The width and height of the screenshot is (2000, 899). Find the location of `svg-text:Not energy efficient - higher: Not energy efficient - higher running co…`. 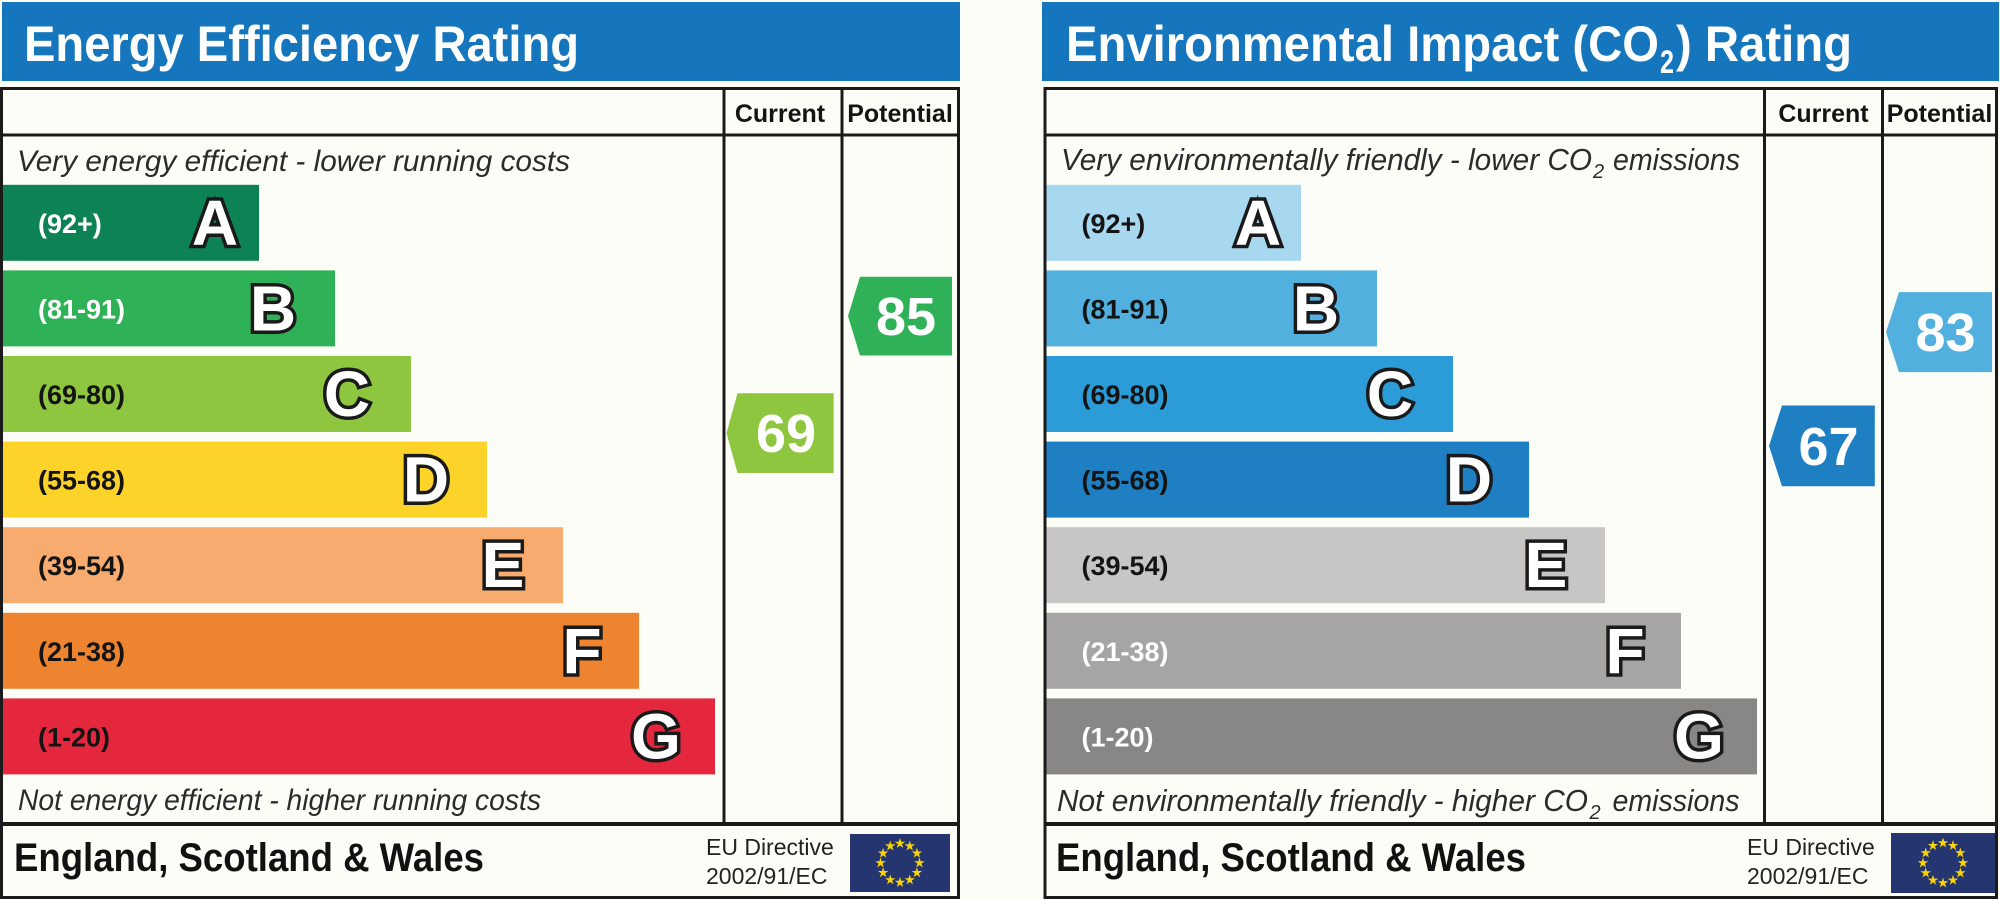

svg-text:Not energy efficient - higher: Not energy efficient - higher running co… is located at coordinates (279, 800).